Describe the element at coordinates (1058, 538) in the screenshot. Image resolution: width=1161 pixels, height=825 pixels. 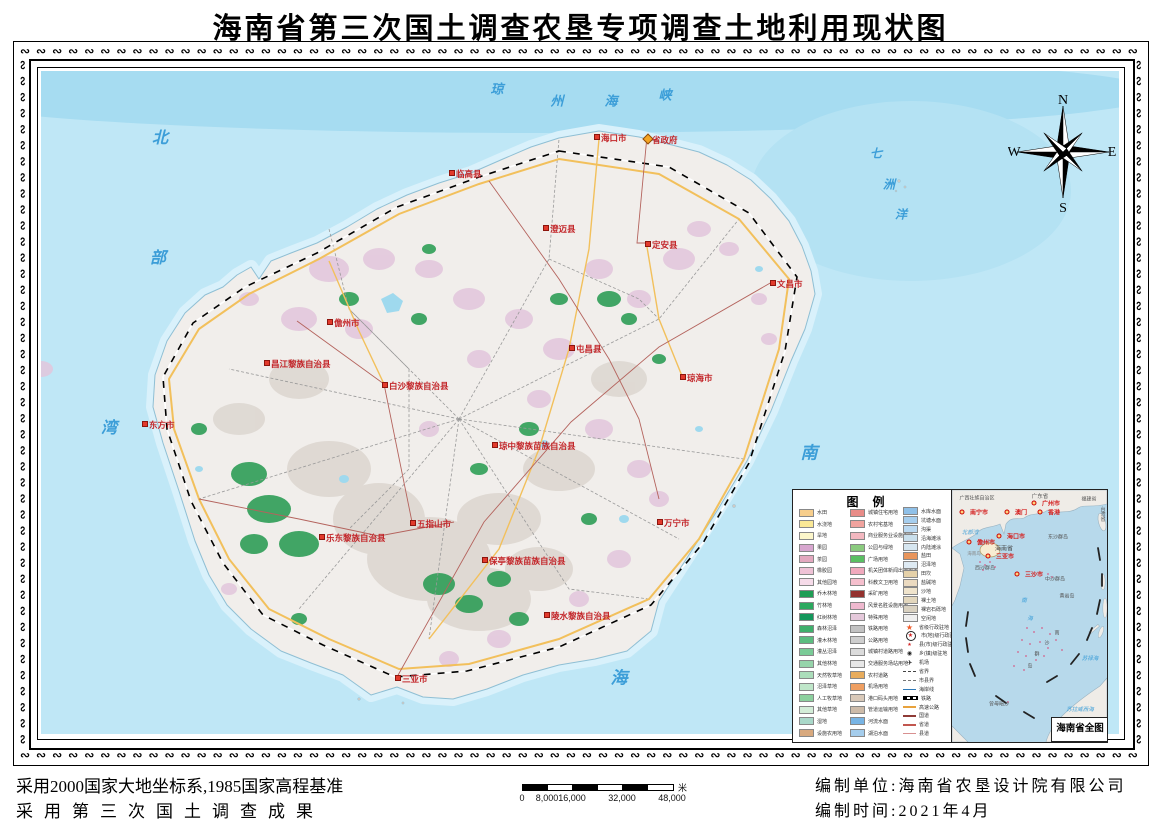
I see `inset-island-label: 东沙群岛` at that location.